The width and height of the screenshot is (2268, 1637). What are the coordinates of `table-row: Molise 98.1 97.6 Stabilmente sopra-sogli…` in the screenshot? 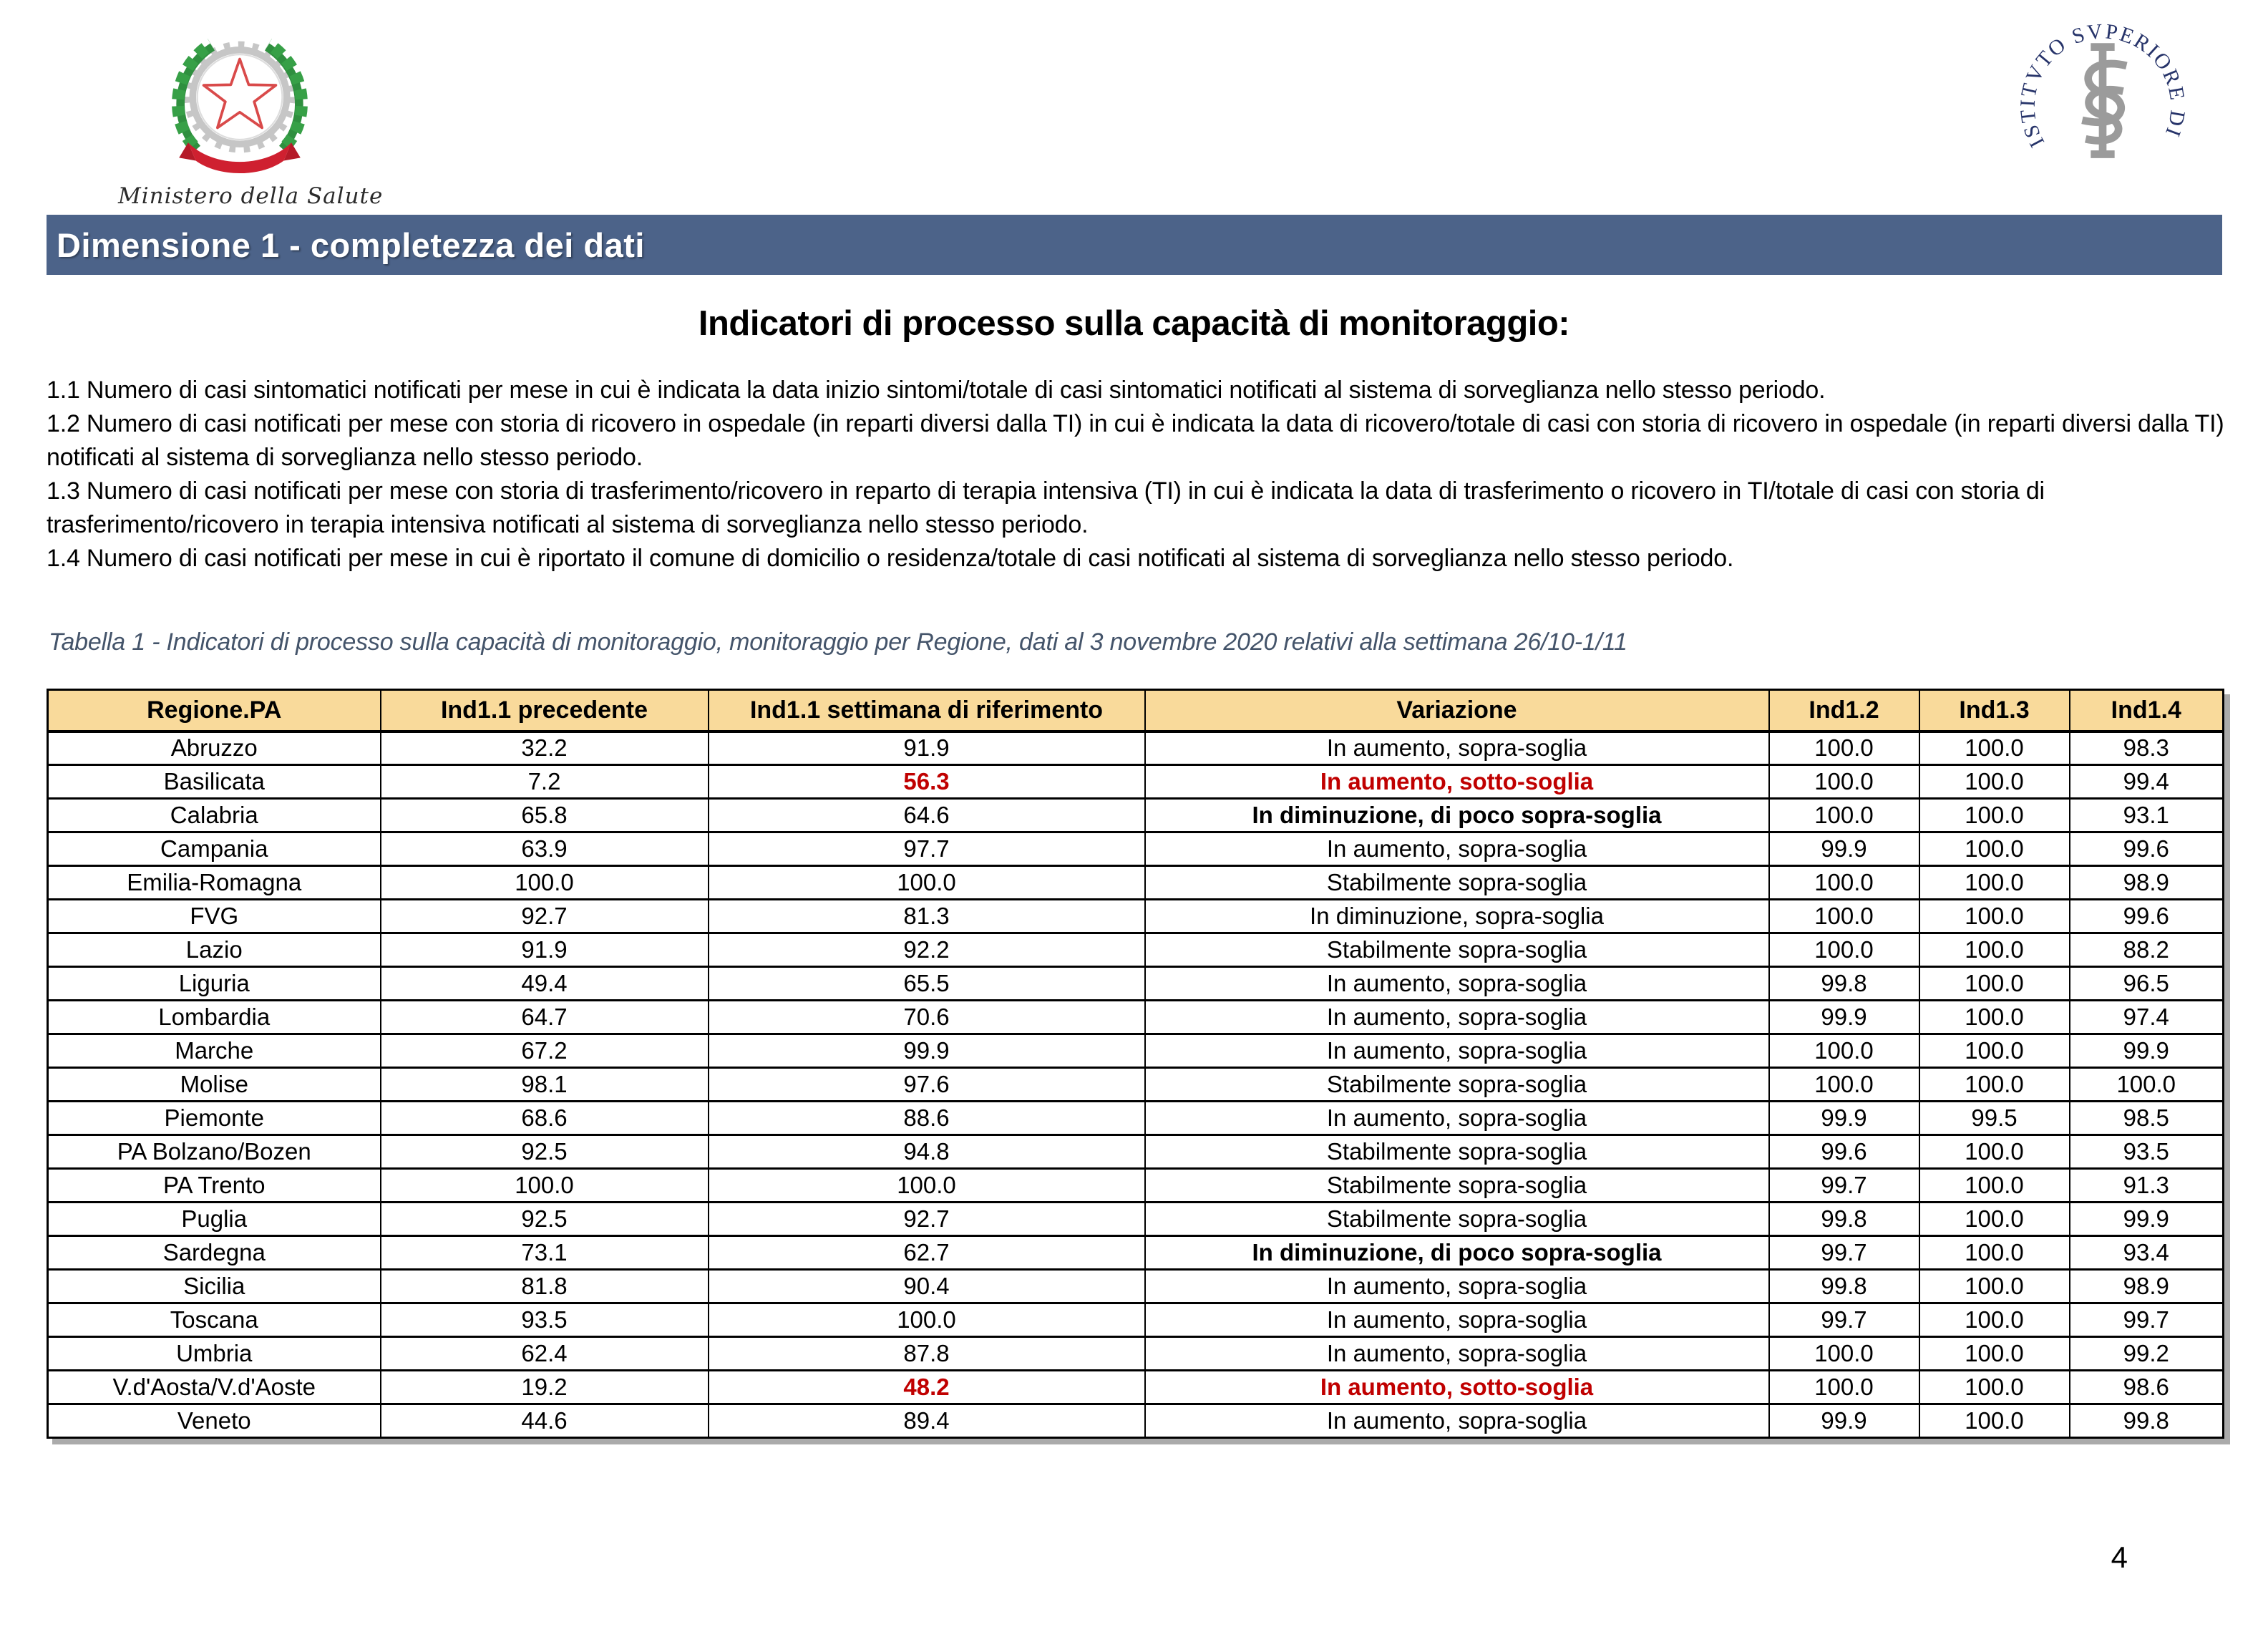 It's located at (1135, 1084).